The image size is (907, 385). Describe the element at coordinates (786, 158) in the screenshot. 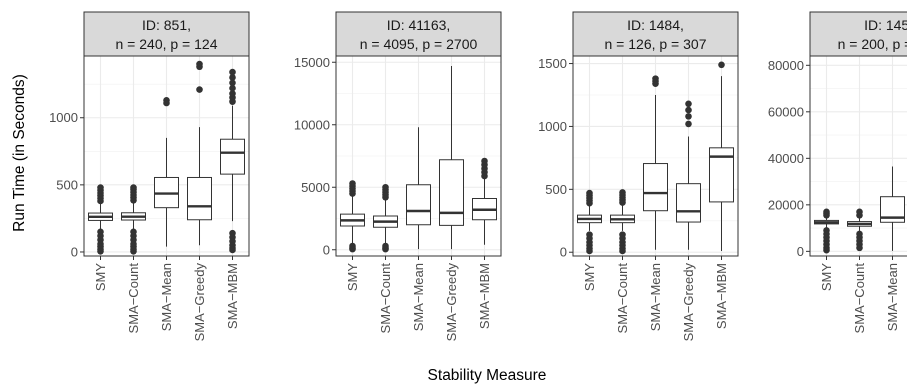

I see `y-tick-label: 40000` at that location.